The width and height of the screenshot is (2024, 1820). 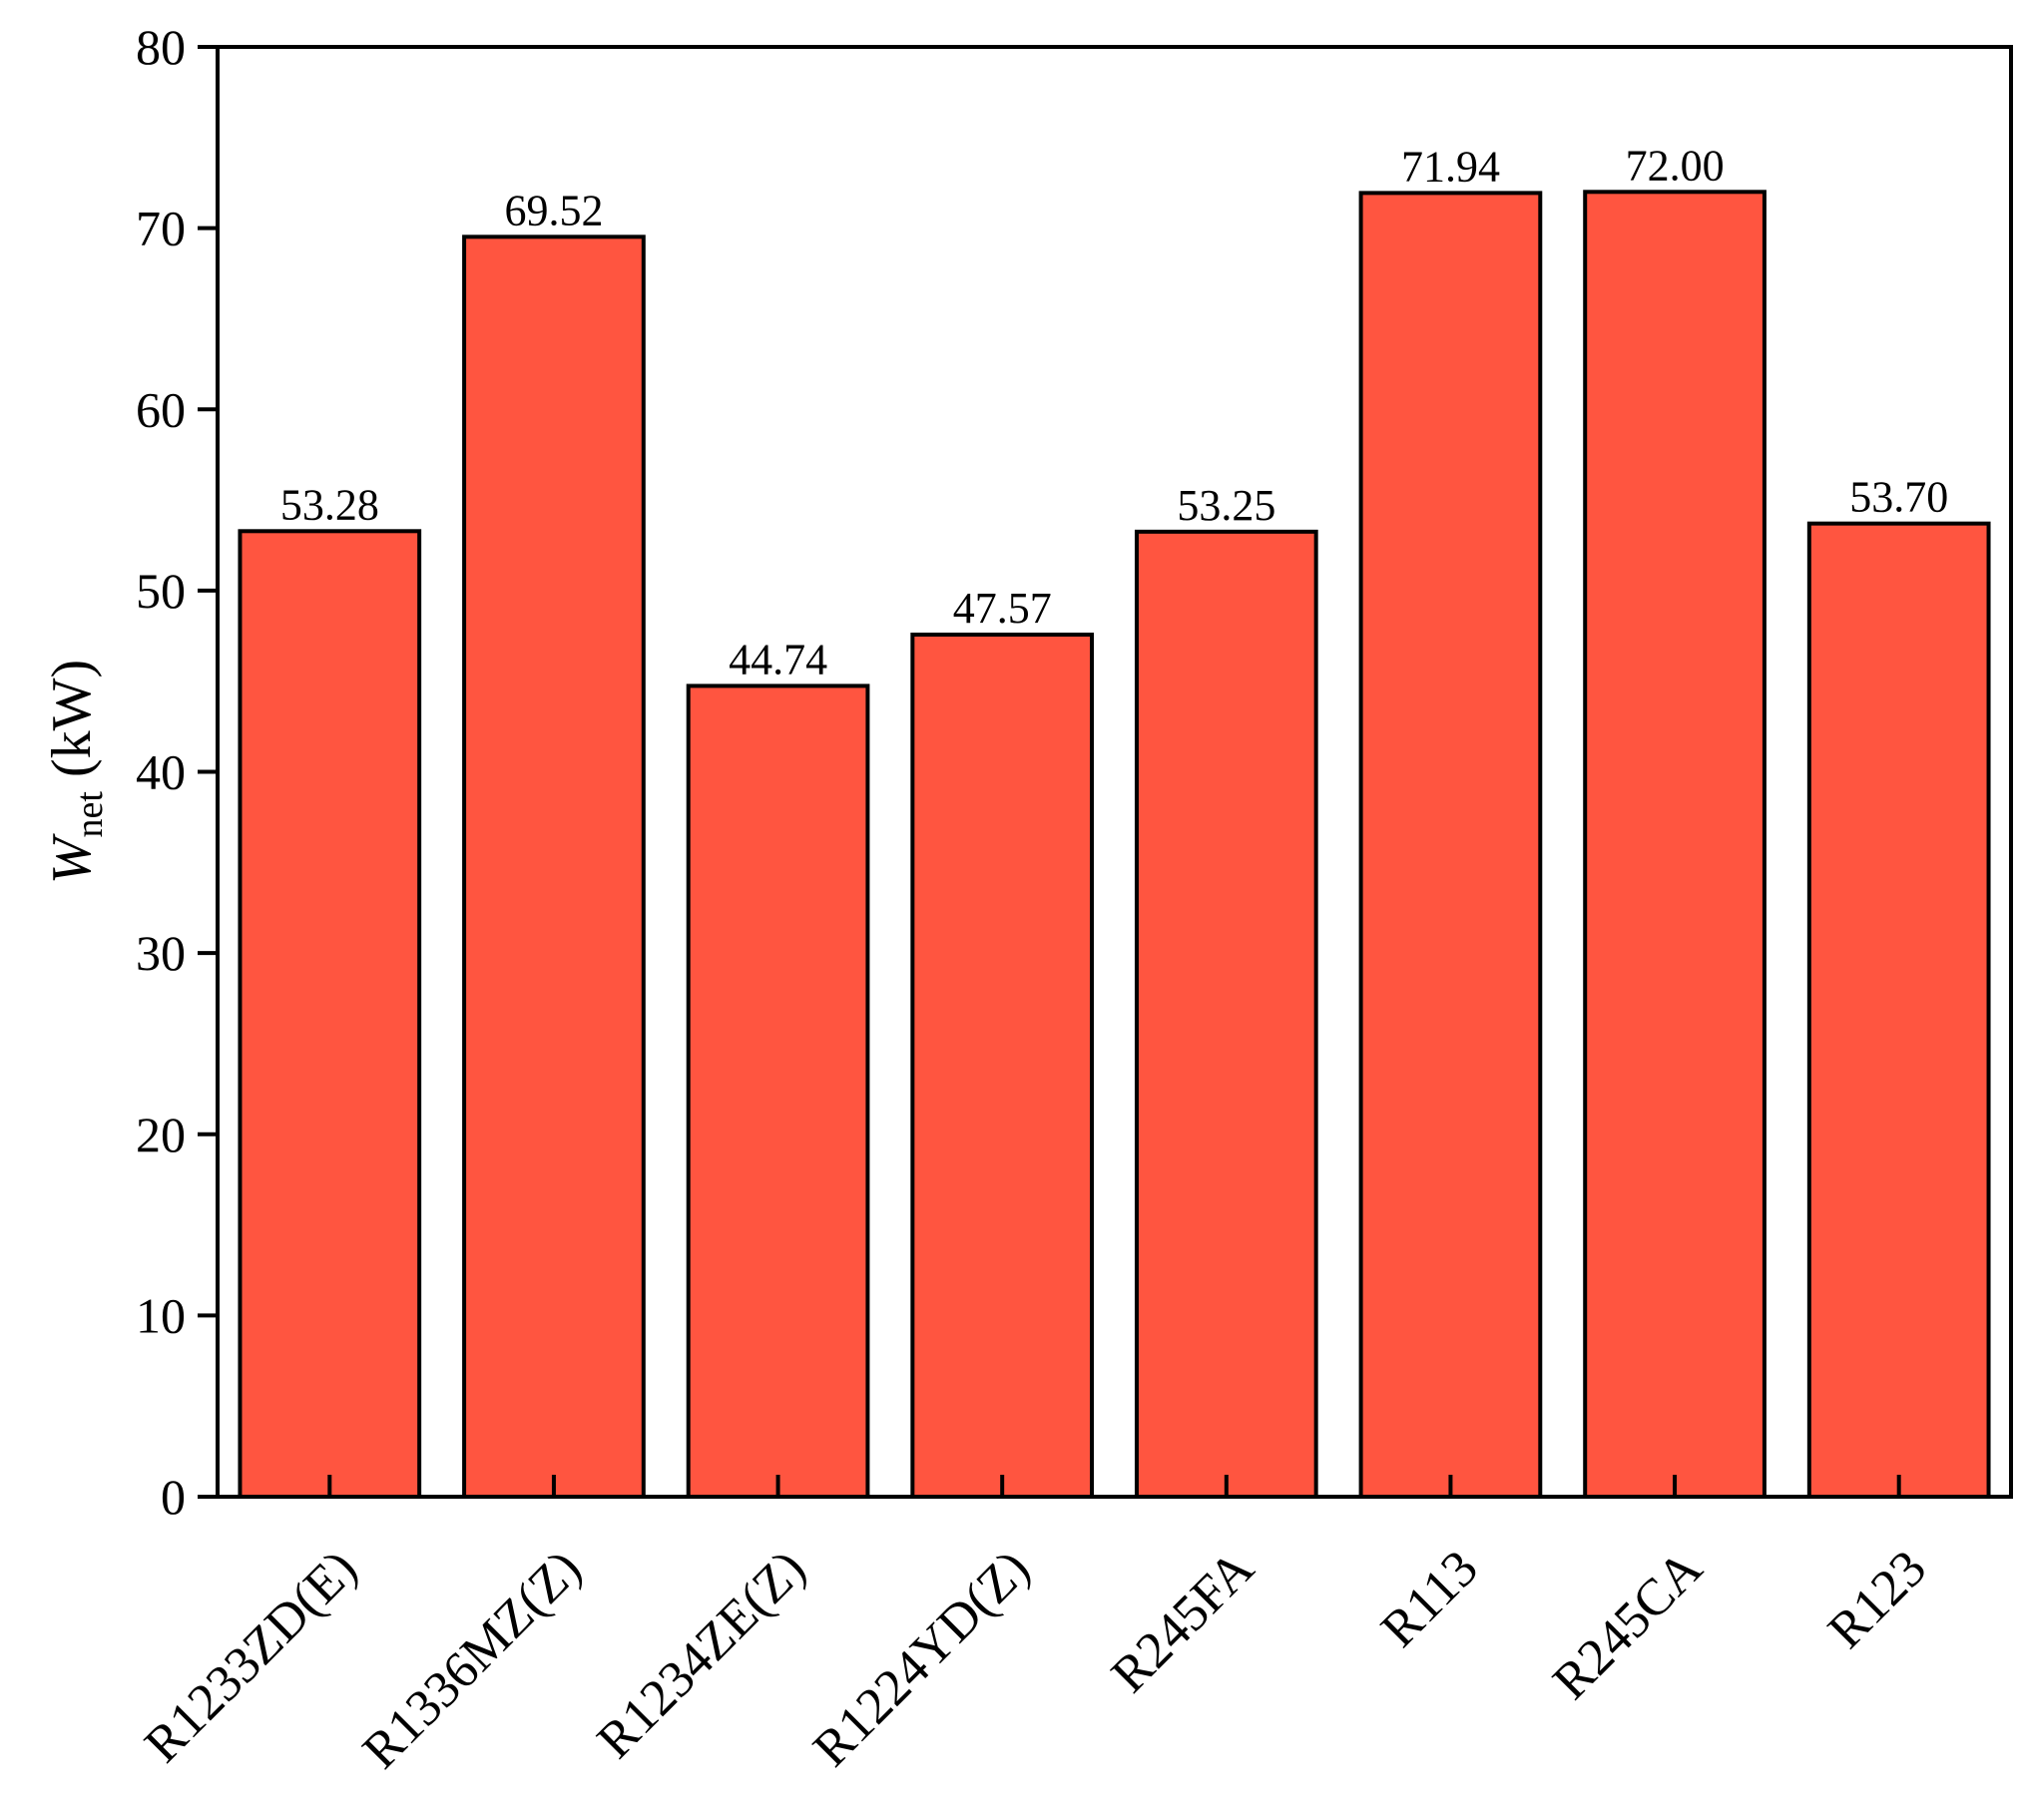 I want to click on y-tick-label-4: 40, so click(x=161, y=772).